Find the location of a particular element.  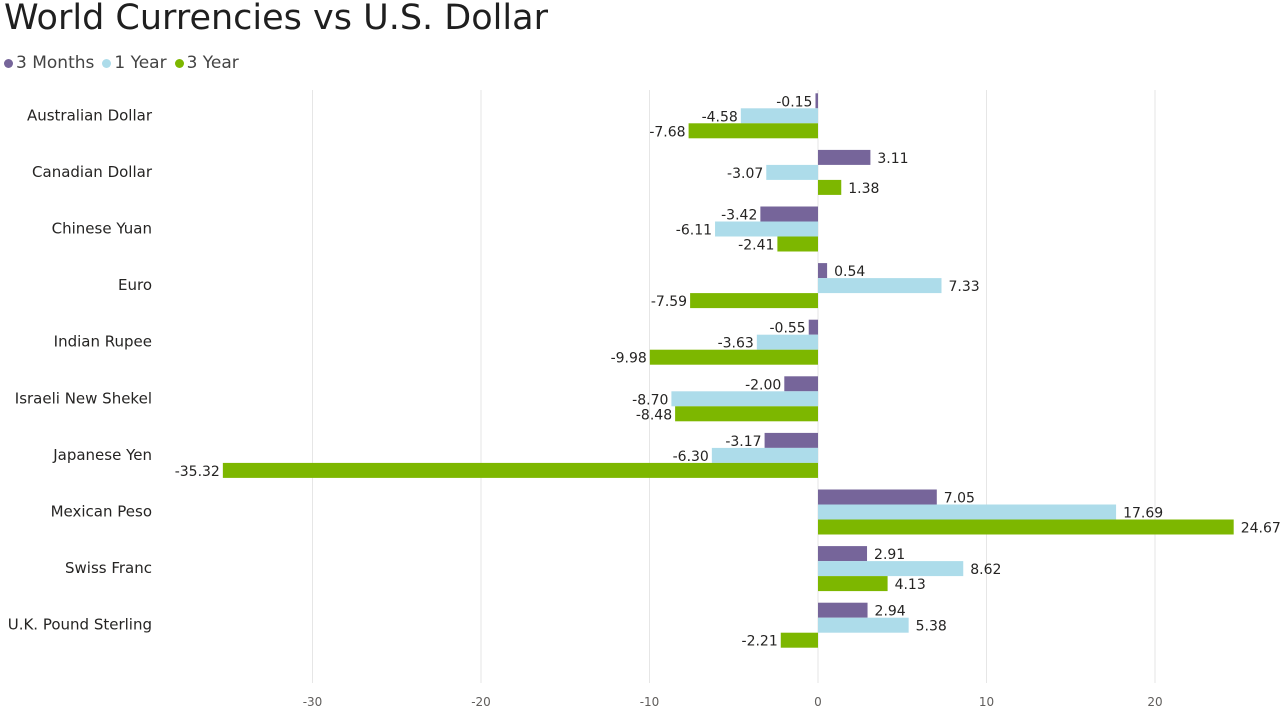

legend-item-3-months: 3 Months is located at coordinates (49, 63).